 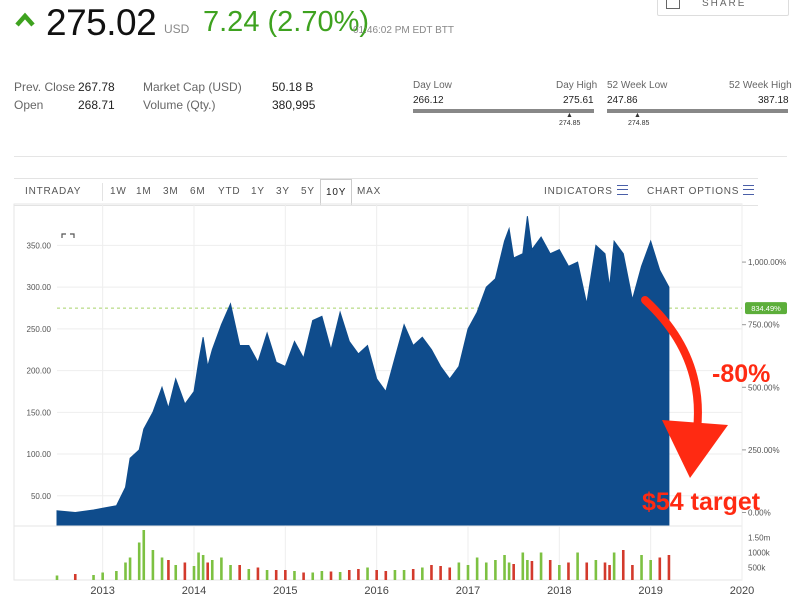 What do you see at coordinates (586, 192) in the screenshot?
I see `indicators-button: INDICATORS` at bounding box center [586, 192].